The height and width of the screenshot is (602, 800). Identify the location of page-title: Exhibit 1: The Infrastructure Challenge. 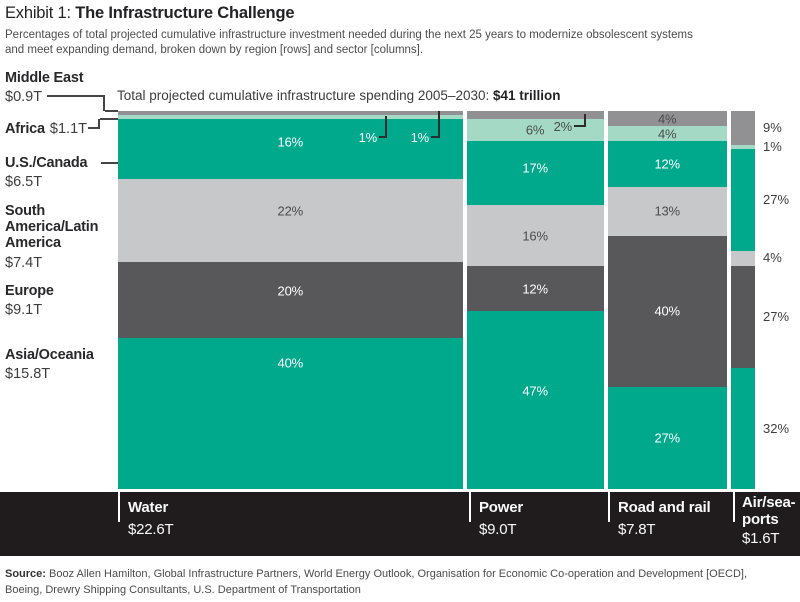
(149, 13).